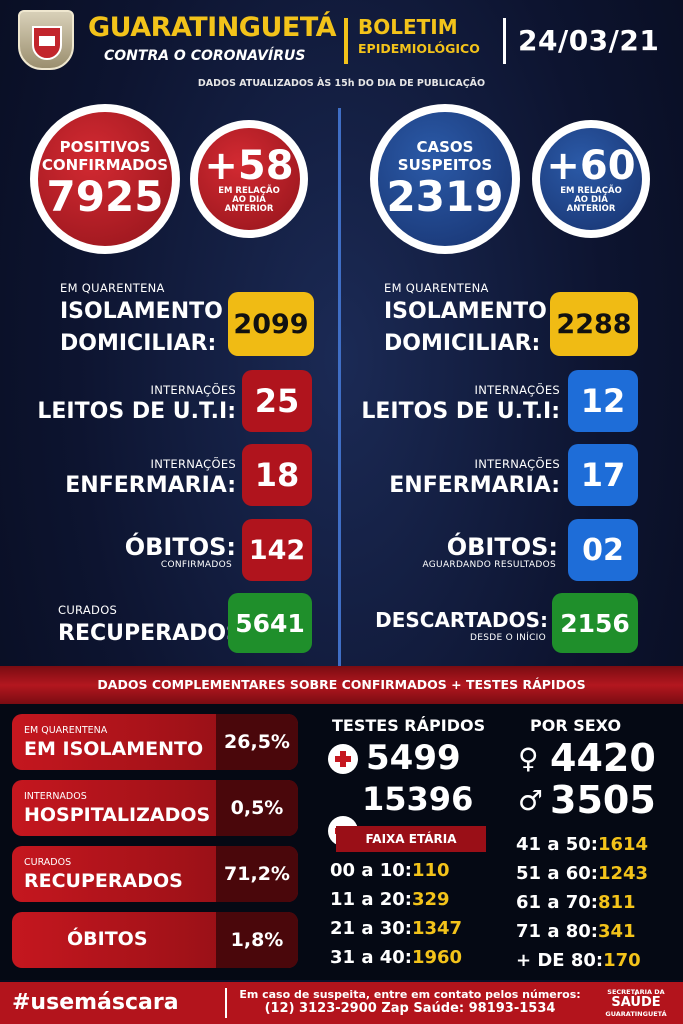  What do you see at coordinates (603, 550) in the screenshot?
I see `deaths-value: 02` at bounding box center [603, 550].